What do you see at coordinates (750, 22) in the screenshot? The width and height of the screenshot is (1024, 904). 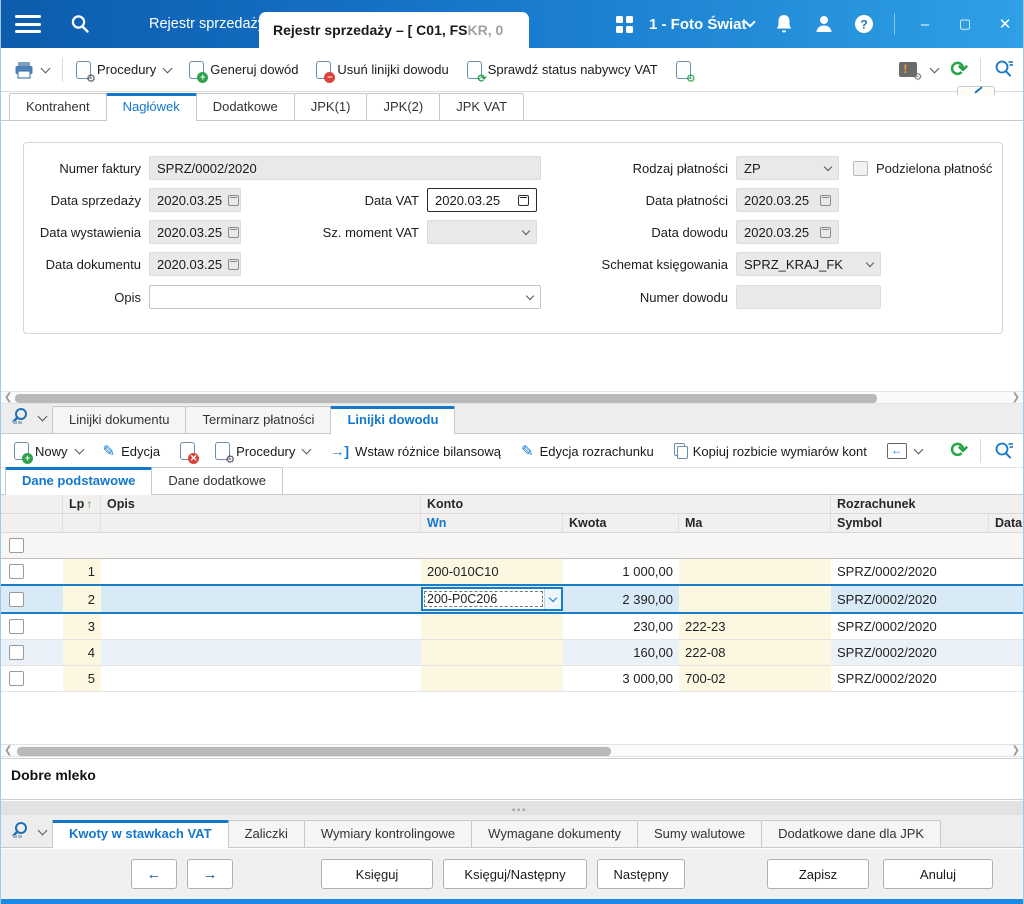 I see `company-chevron-down-icon` at bounding box center [750, 22].